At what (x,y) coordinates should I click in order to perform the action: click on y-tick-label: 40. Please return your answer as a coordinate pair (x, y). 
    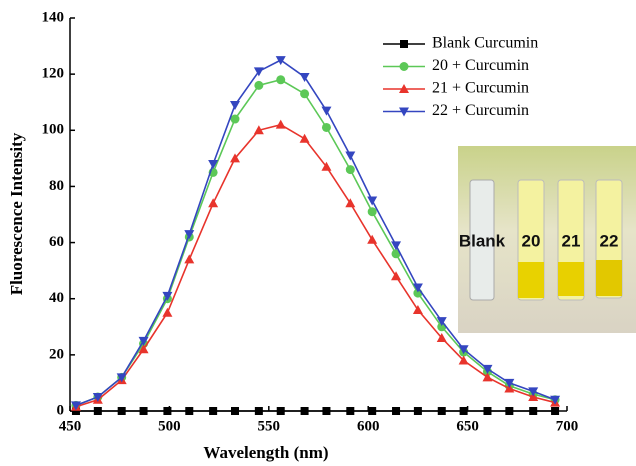
    Looking at the image, I should click on (56, 298).